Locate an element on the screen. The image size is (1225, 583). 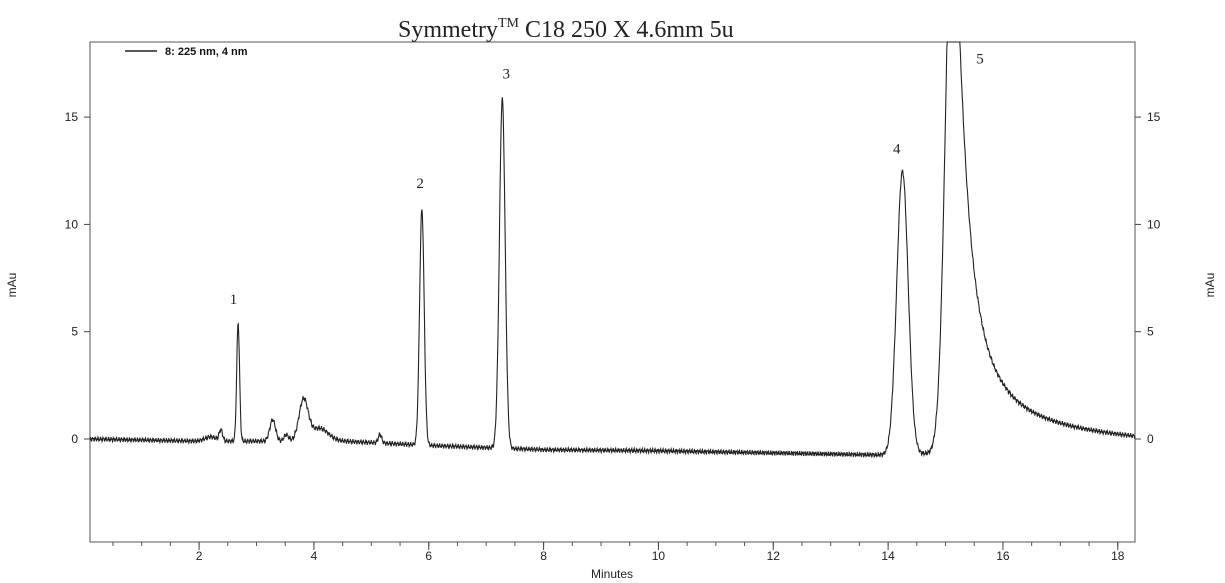
x-tick-label: 6 is located at coordinates (428, 556).